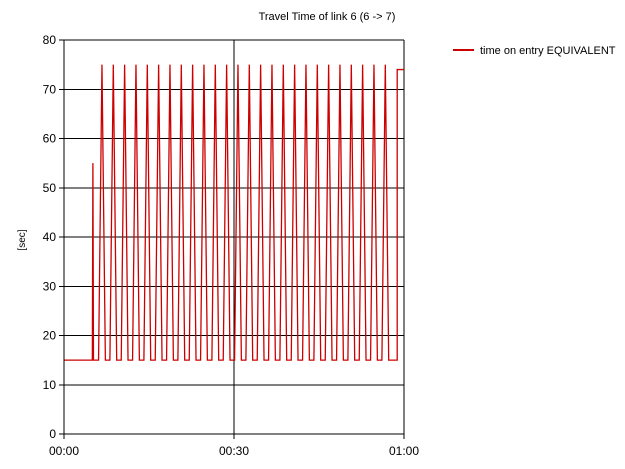  I want to click on y-tick-label: 20, so click(50, 336).